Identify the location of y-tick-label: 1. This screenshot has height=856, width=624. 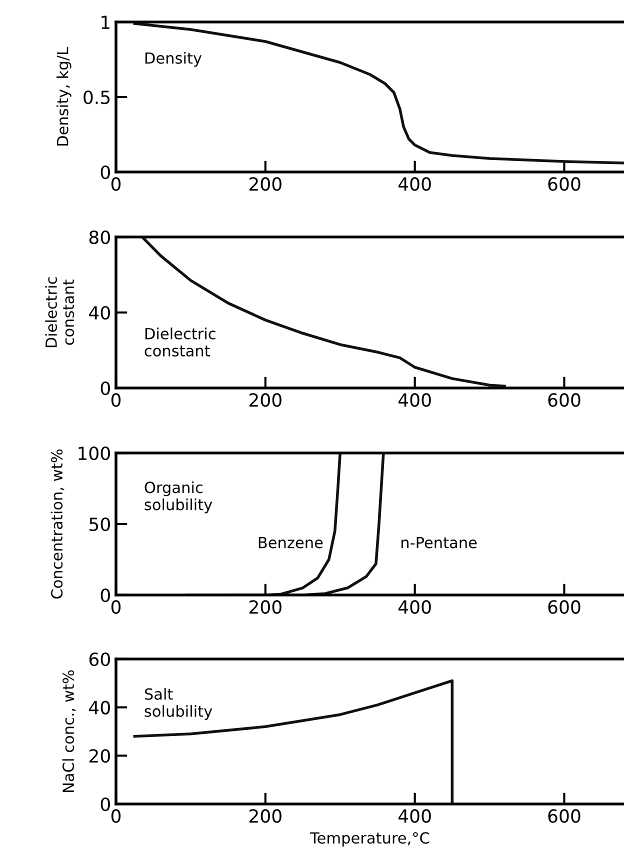
(106, 22).